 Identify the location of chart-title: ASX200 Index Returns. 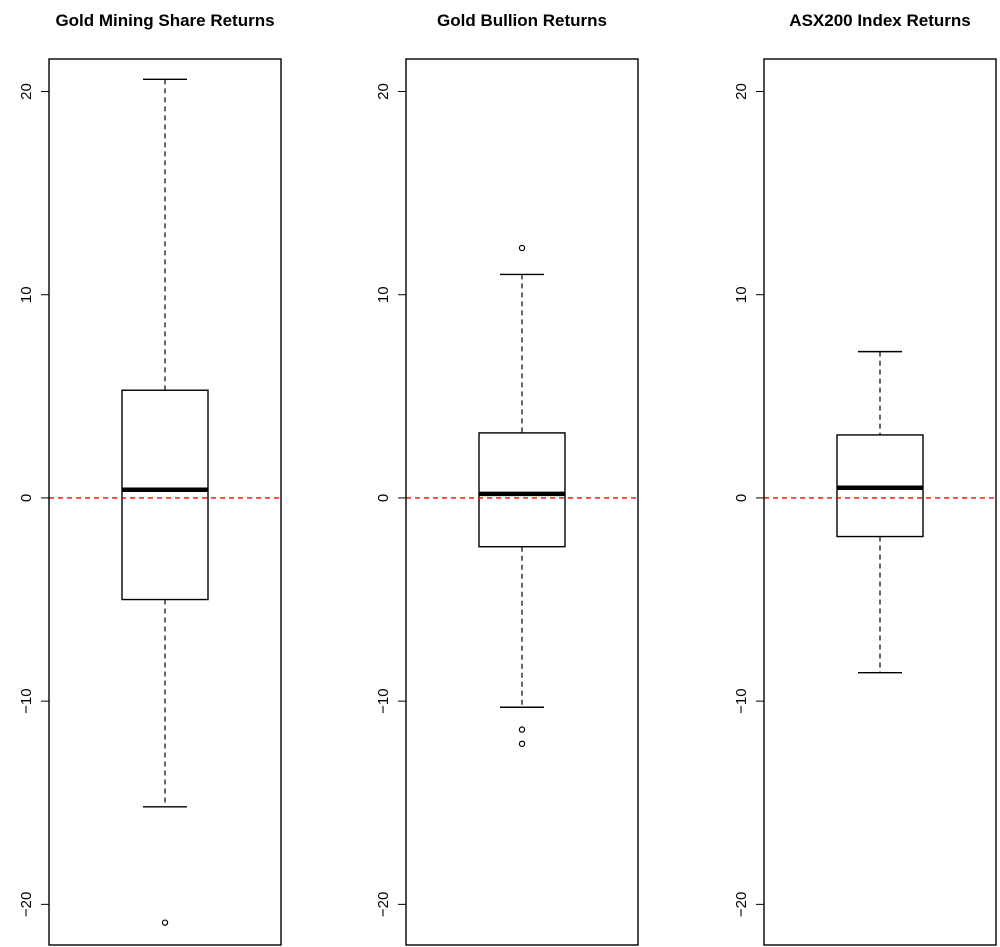
(879, 20).